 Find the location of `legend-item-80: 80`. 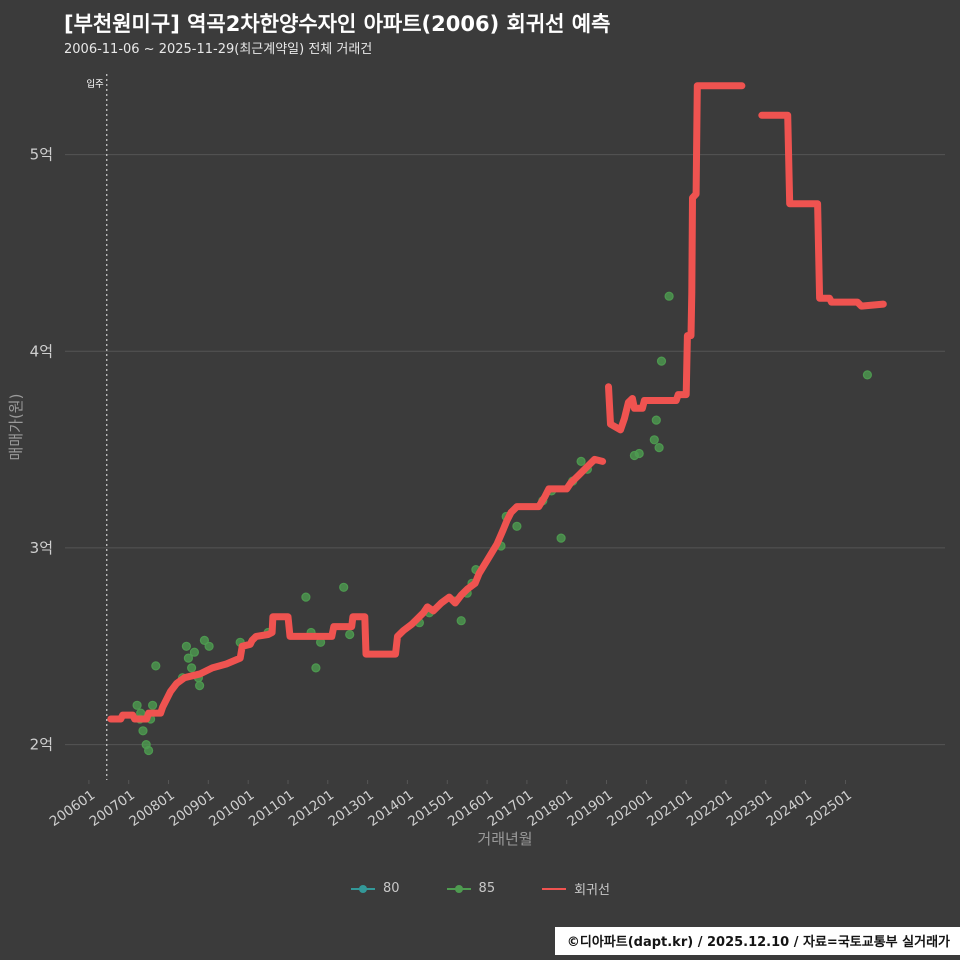

legend-item-80: 80 is located at coordinates (375, 888).